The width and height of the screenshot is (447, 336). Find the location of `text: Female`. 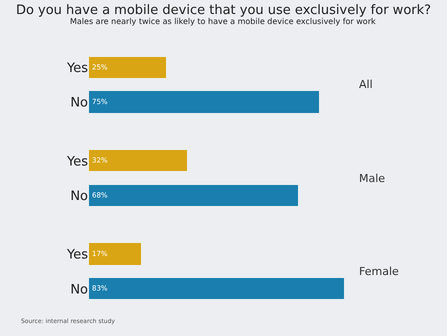

text: Female is located at coordinates (379, 271).